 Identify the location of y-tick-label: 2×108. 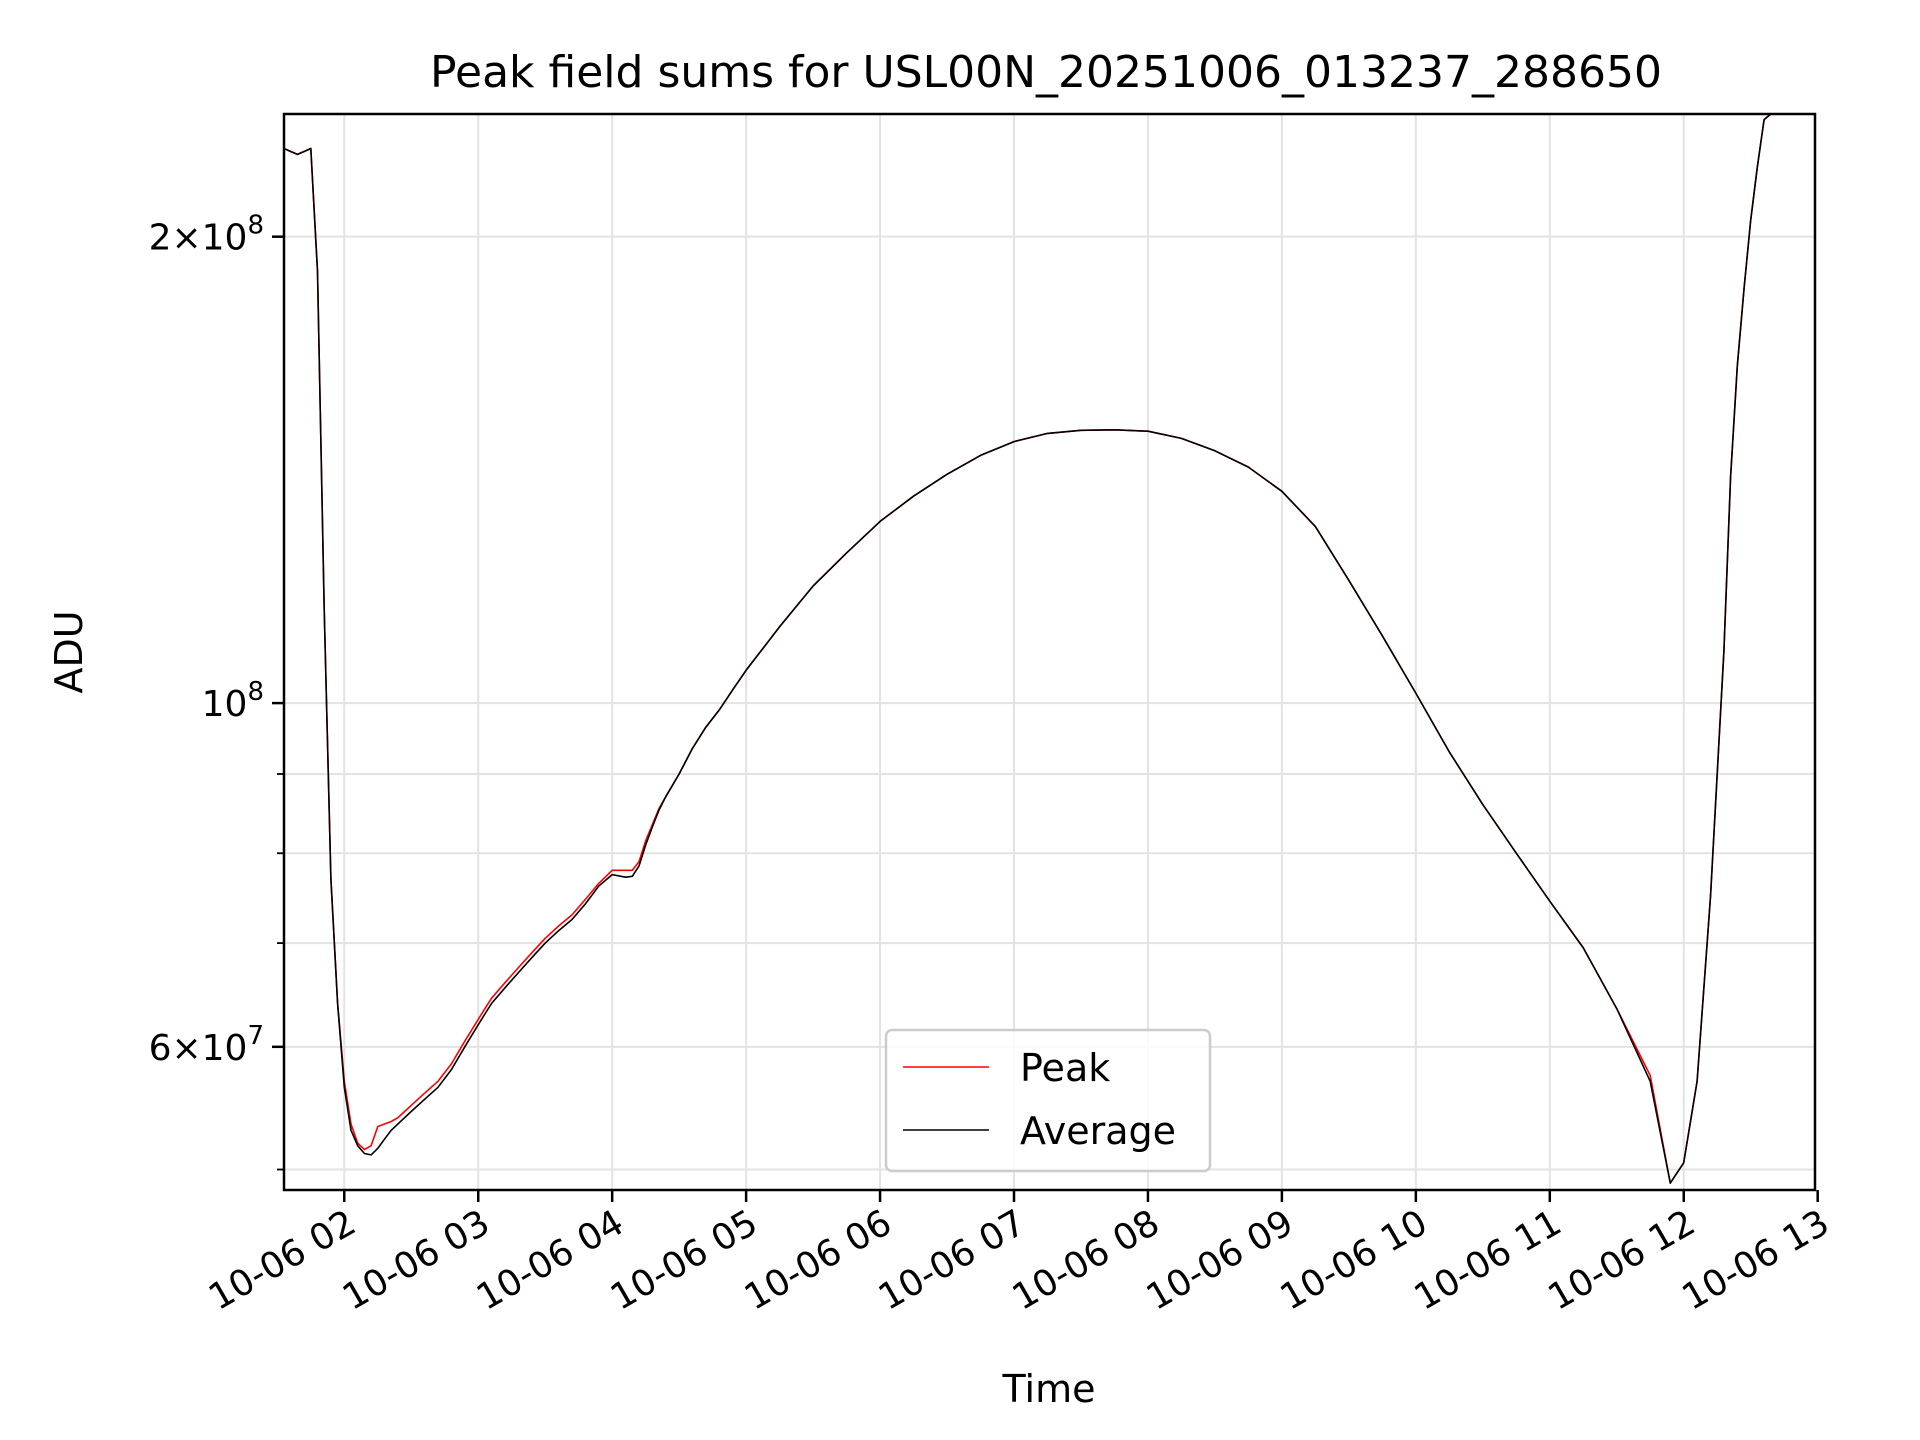
(206, 235).